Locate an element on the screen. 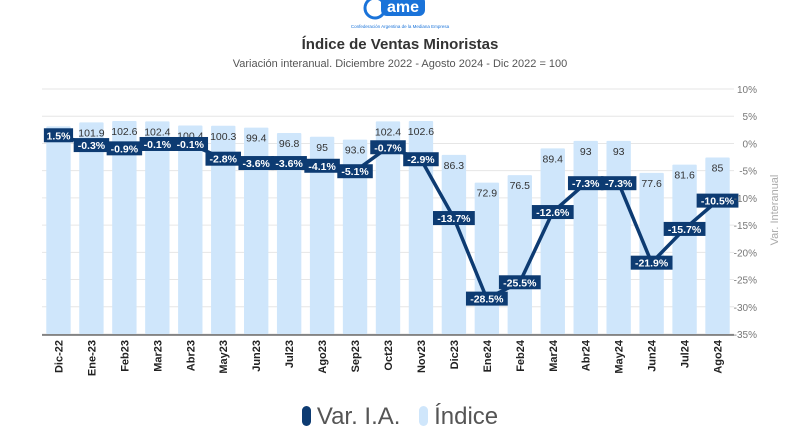 This screenshot has width=800, height=445. x-tick-label: Feb23 is located at coordinates (125, 356).